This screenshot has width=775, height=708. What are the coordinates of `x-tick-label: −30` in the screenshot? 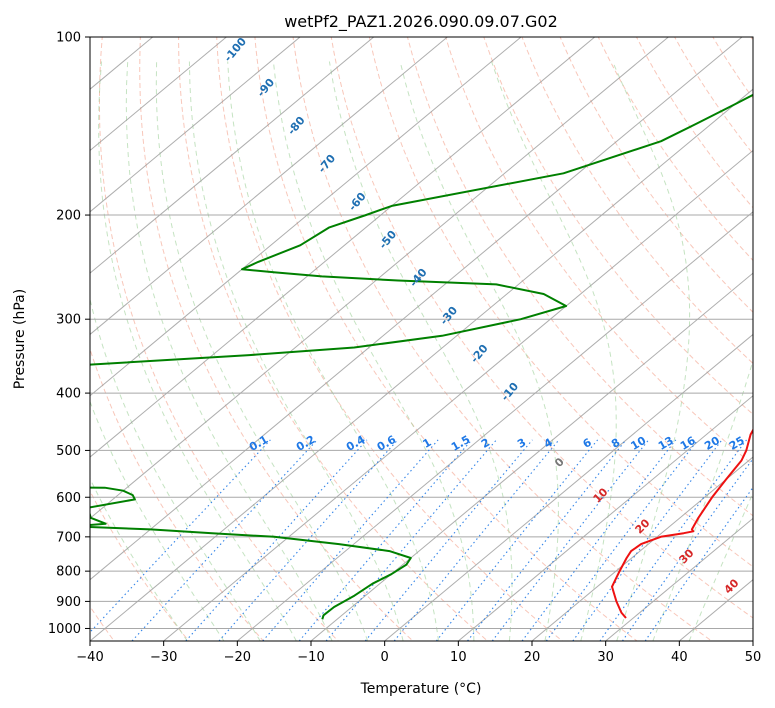 It's located at (163, 657).